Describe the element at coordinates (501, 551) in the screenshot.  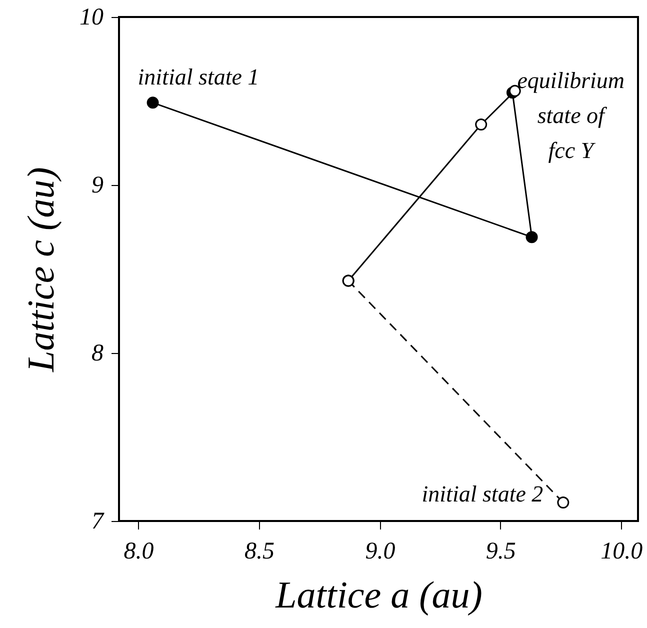
I see `x-tick-label: 9.5` at that location.